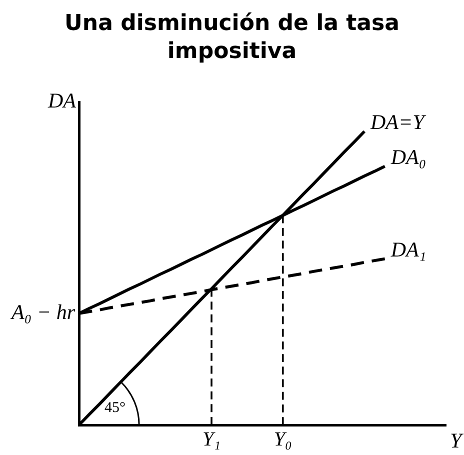  I want to click on text: A₀ − hr, so click(43, 312).